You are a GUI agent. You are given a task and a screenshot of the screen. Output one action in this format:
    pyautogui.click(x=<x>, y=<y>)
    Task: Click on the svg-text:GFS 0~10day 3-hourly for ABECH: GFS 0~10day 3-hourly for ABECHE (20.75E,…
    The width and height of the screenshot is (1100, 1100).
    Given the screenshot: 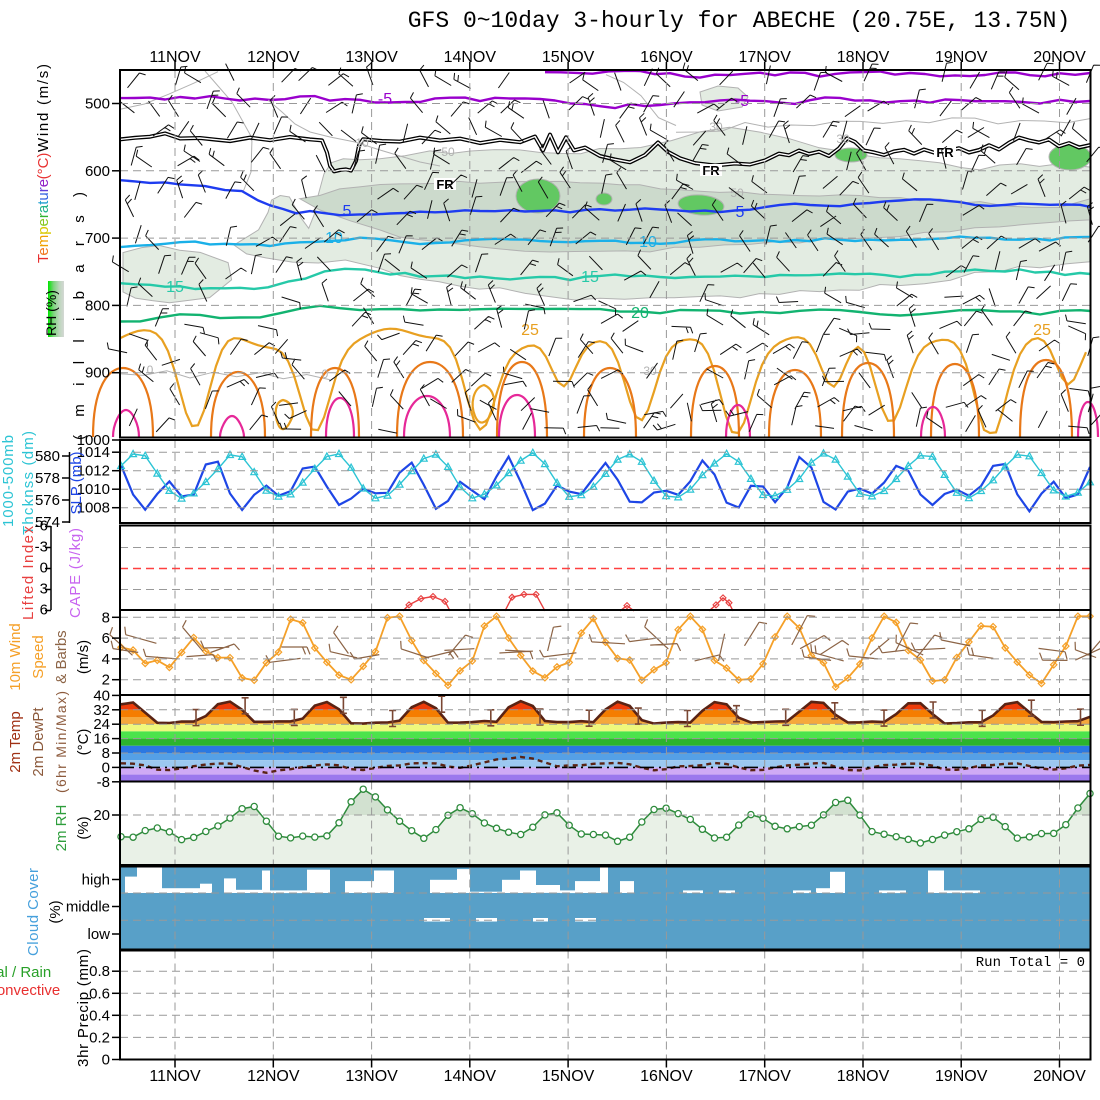 What is the action you would take?
    pyautogui.click(x=739, y=21)
    